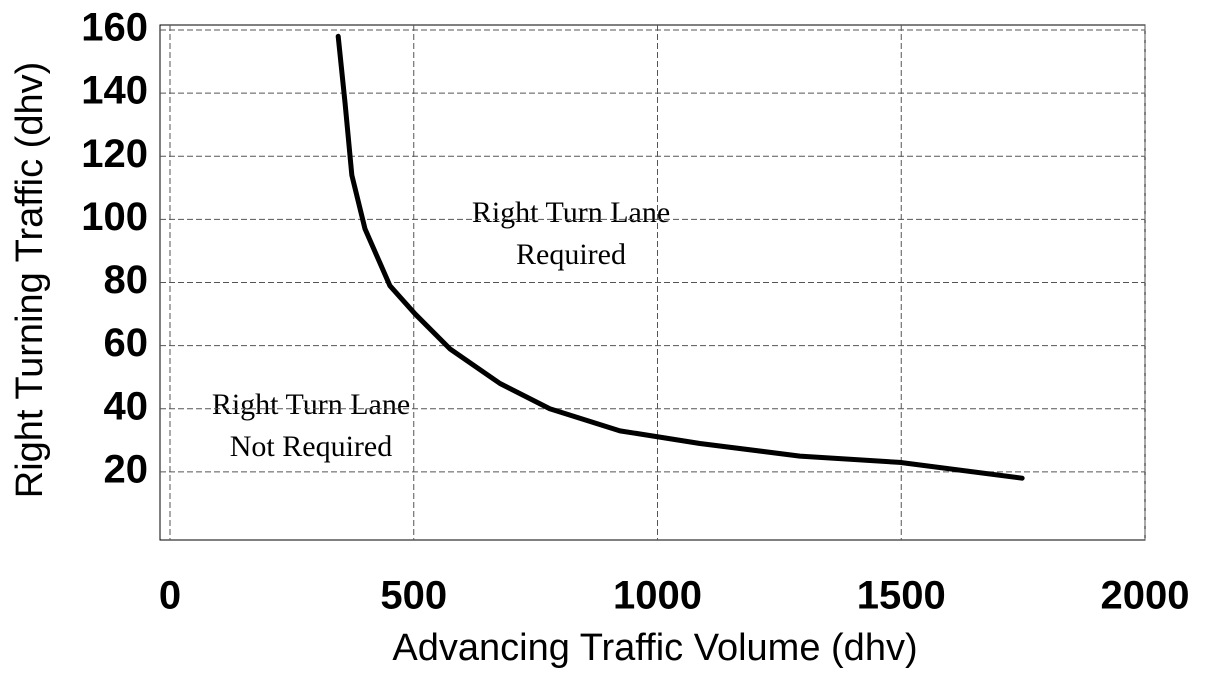 The image size is (1210, 674). Describe the element at coordinates (170, 596) in the screenshot. I see `x-tick-label: 0` at that location.